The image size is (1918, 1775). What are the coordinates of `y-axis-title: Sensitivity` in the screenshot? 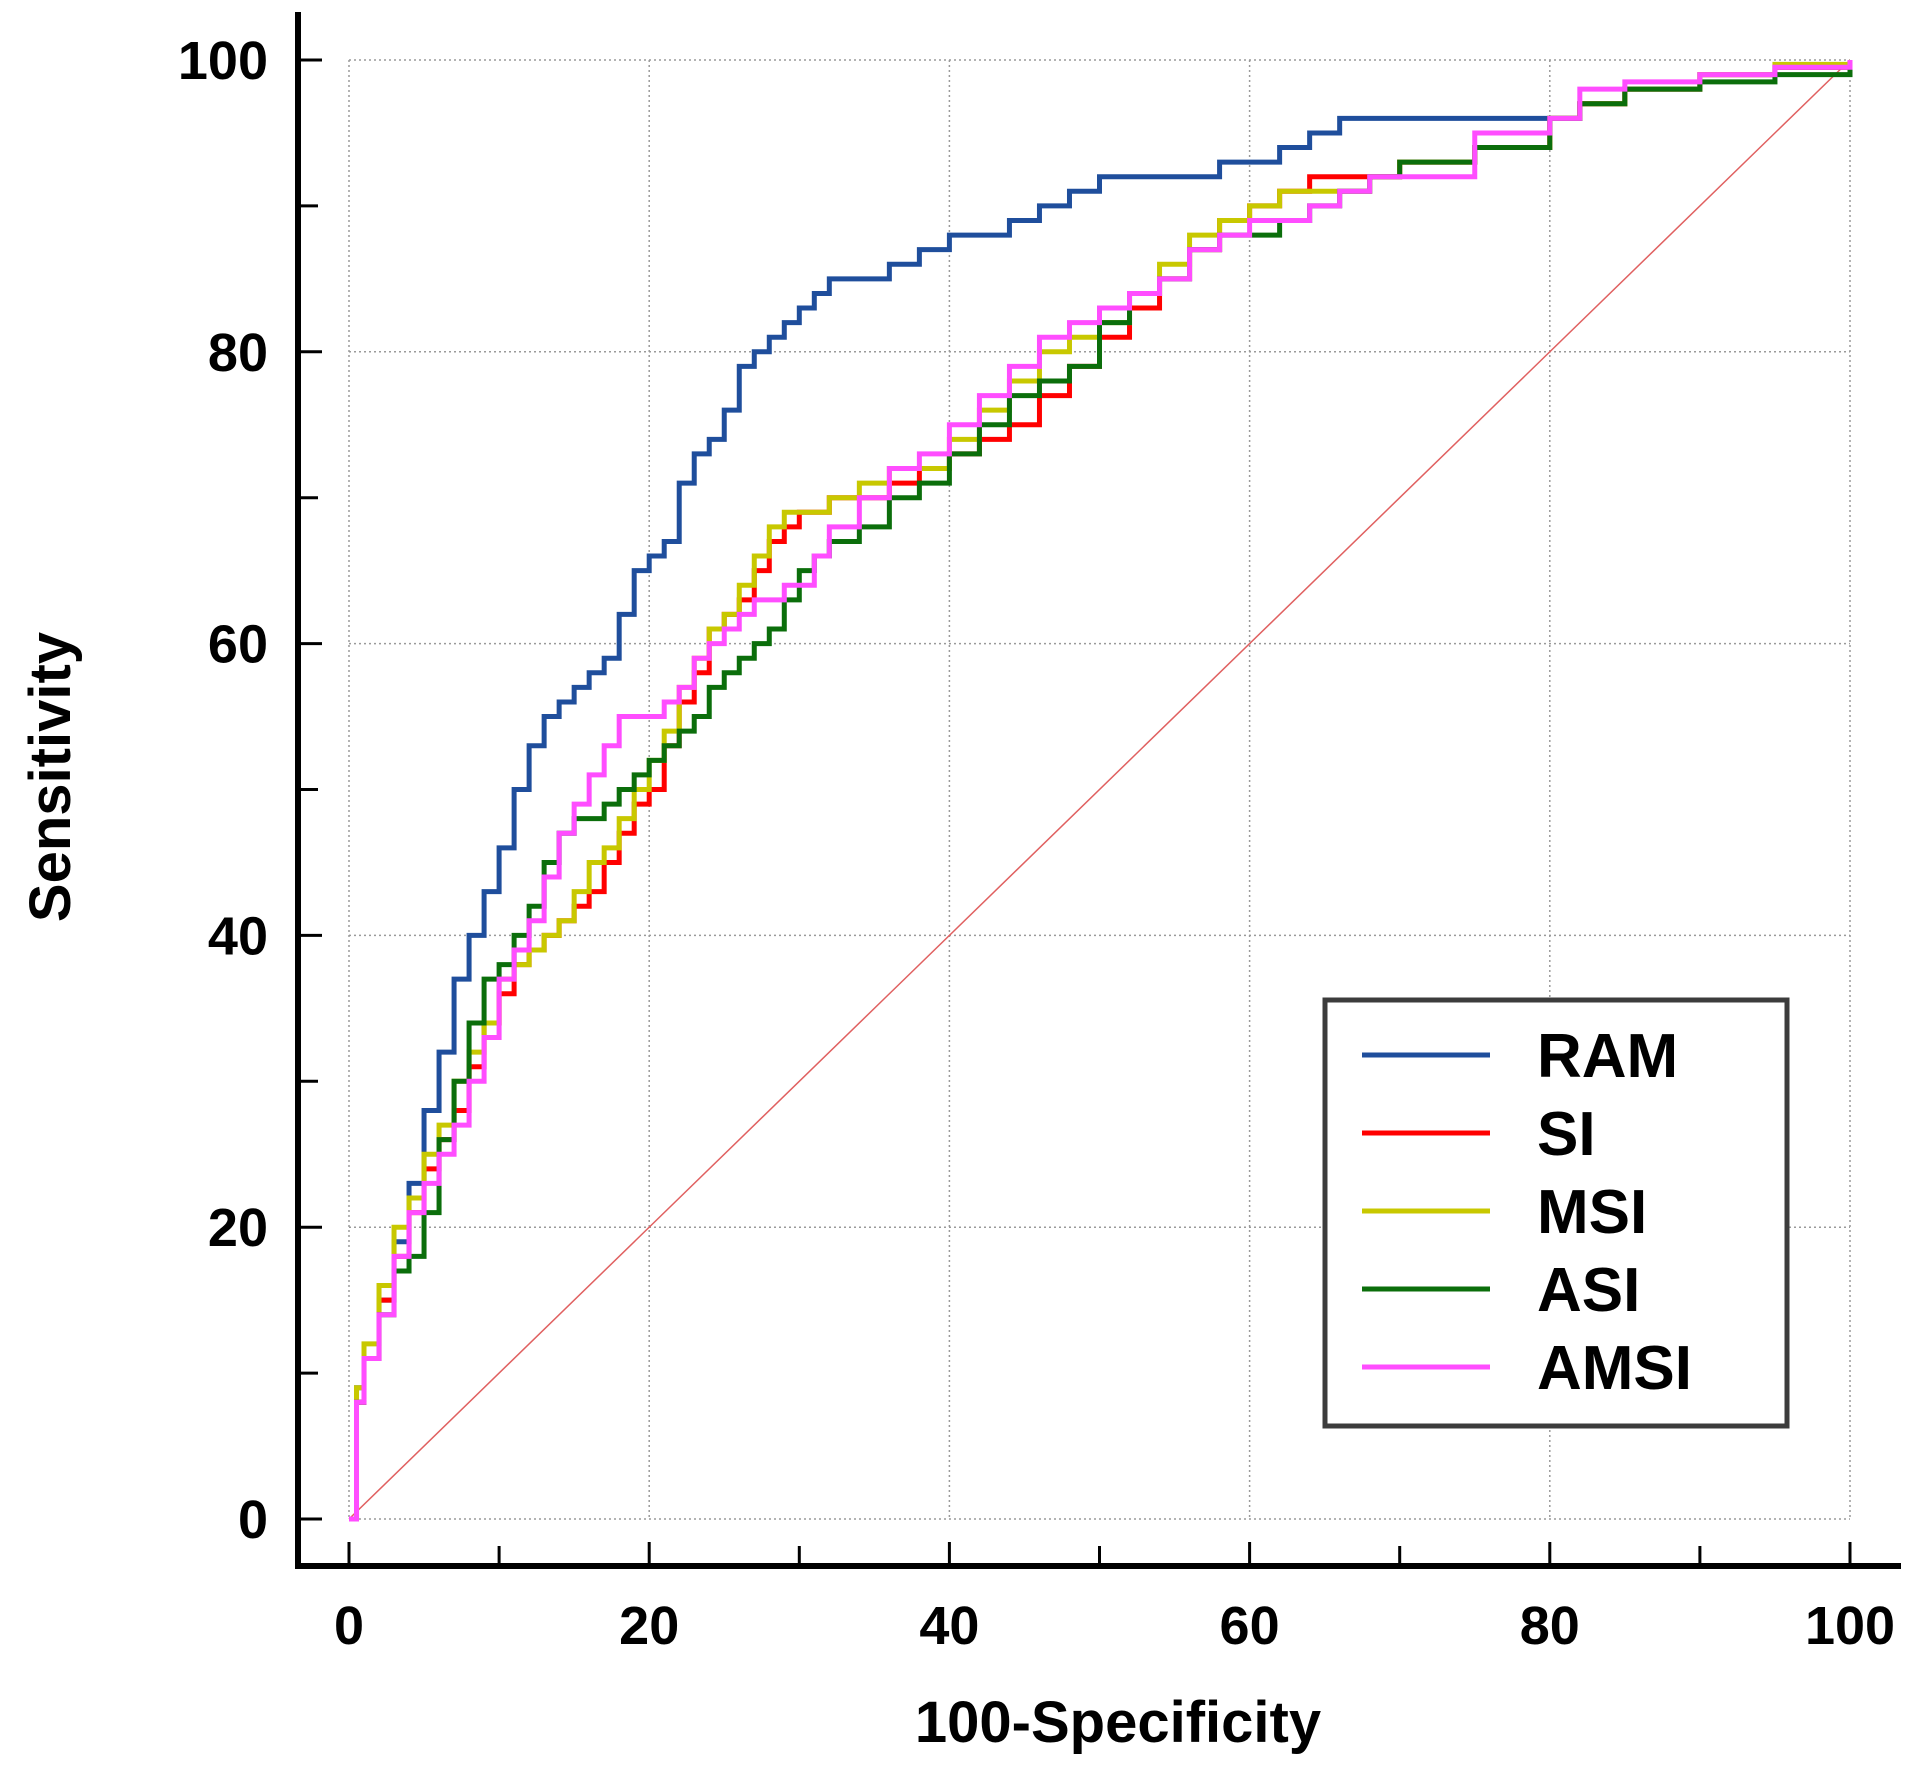 It's located at (50, 777).